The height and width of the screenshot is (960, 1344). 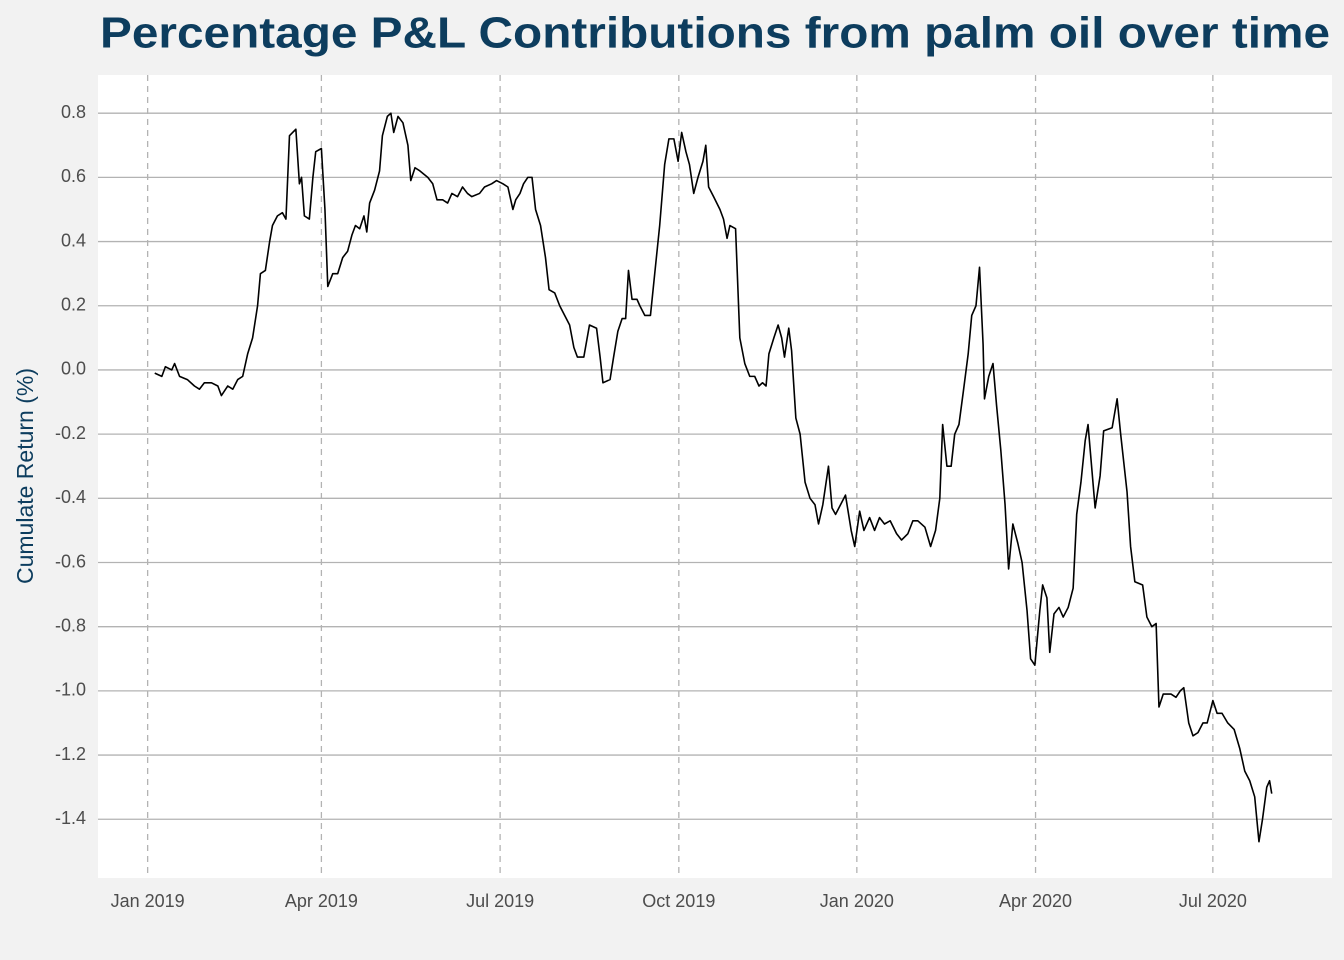 I want to click on y-axis-label: Cumulate Return (%), so click(x=25, y=476).